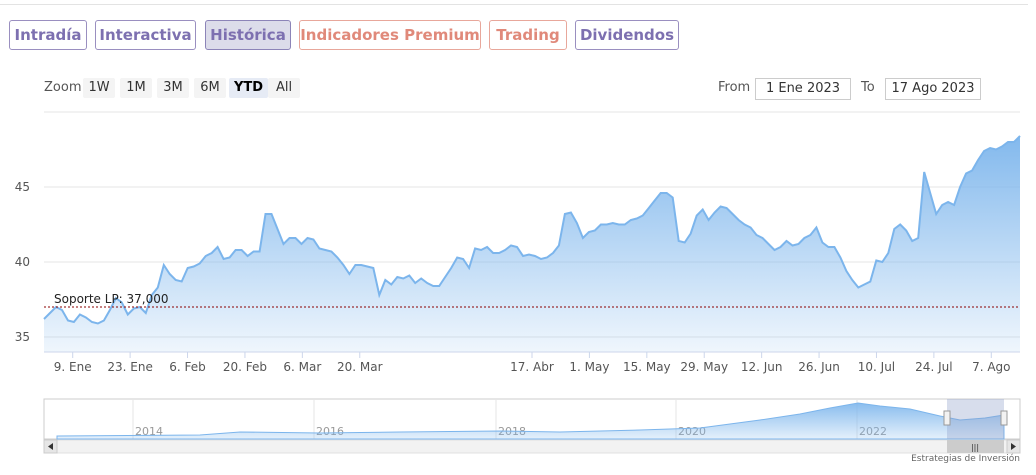 Image resolution: width=1036 pixels, height=475 pixels. Describe the element at coordinates (136, 88) in the screenshot. I see `zoom-1m-button: 1M` at that location.